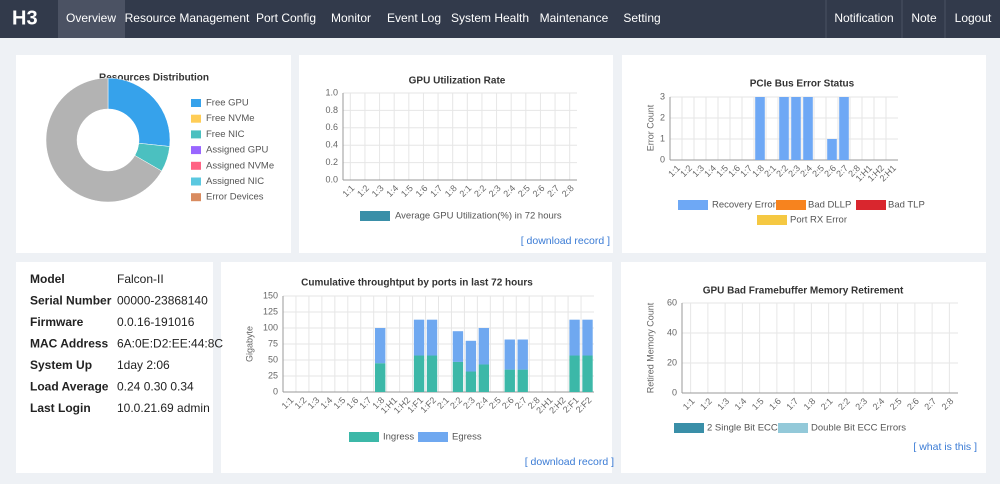 The width and height of the screenshot is (1000, 484). I want to click on chart-title: PCIe Bus Error Status, so click(802, 84).